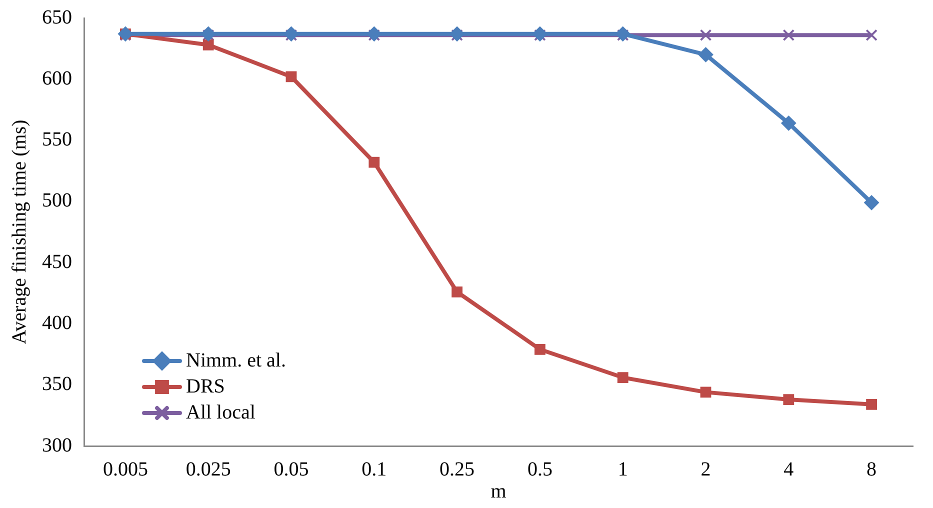  Describe the element at coordinates (623, 469) in the screenshot. I see `x-tick-label: 1` at that location.